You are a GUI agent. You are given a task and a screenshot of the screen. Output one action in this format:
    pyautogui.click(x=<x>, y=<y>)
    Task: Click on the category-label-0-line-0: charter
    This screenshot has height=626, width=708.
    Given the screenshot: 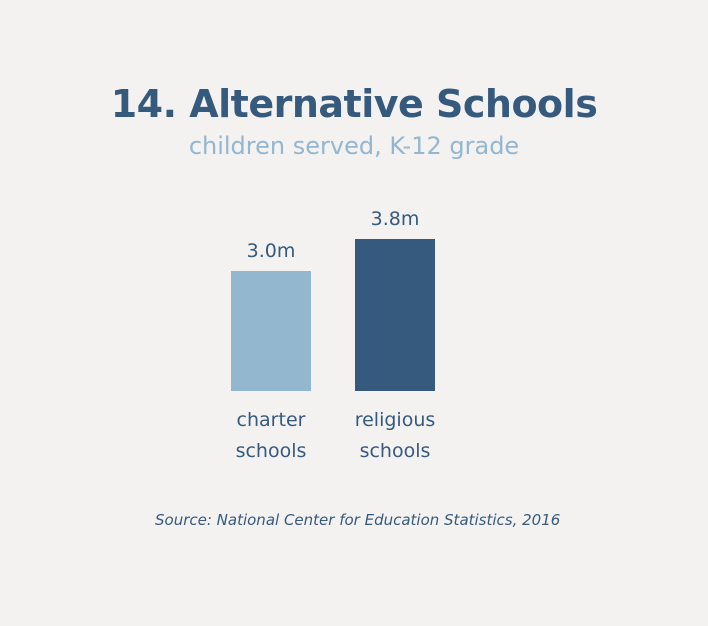 What is the action you would take?
    pyautogui.click(x=271, y=420)
    